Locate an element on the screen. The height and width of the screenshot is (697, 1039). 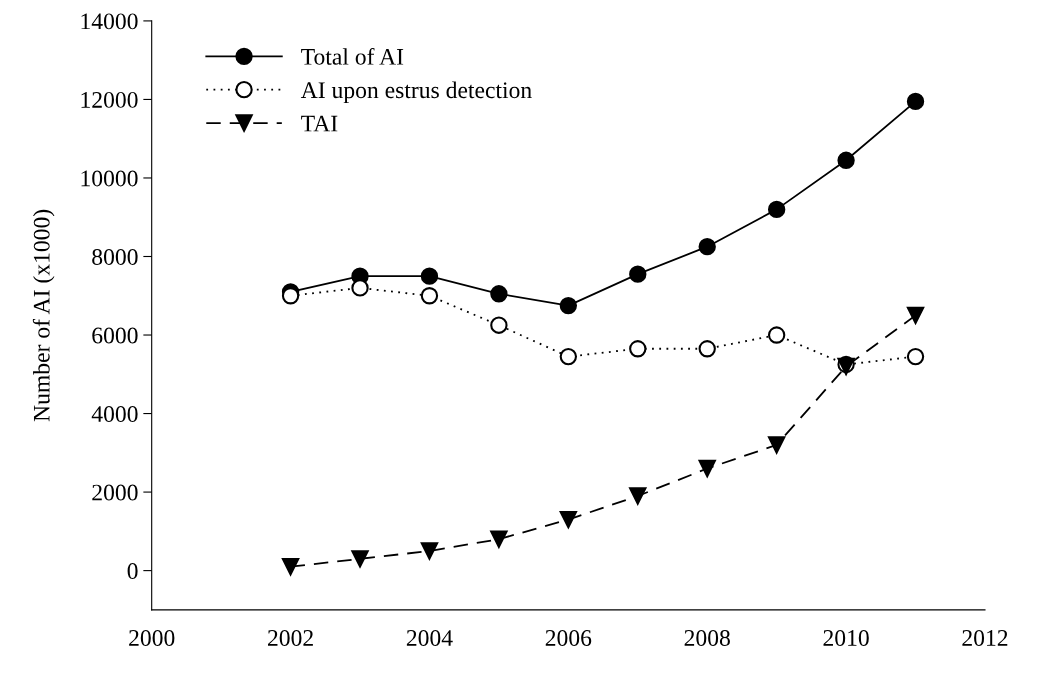
x-tick-label: 2010 is located at coordinates (846, 638).